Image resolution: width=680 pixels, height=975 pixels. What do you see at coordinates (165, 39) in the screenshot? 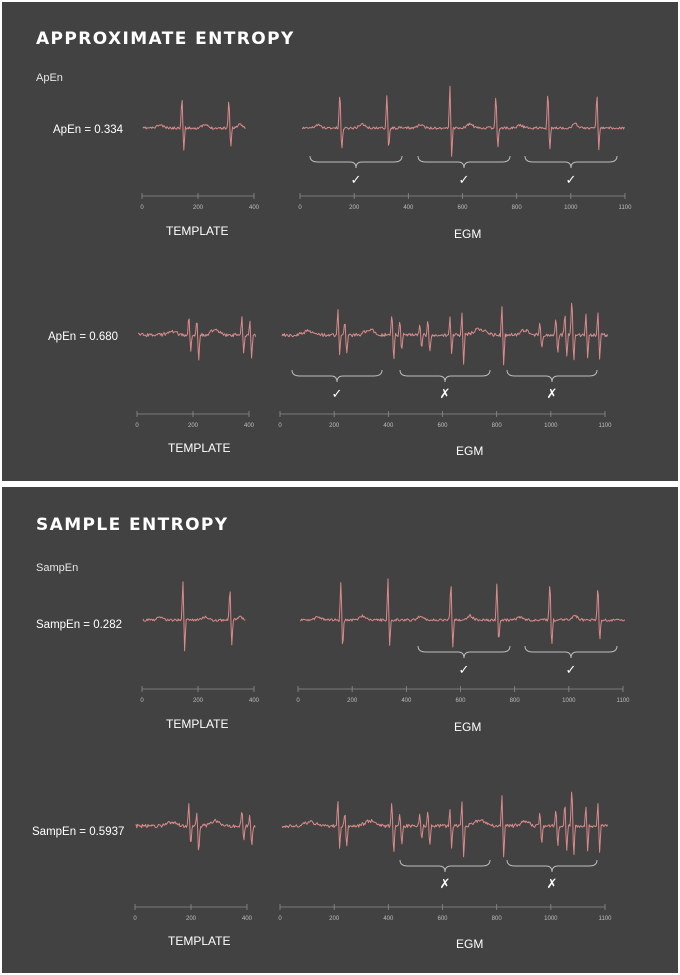
I see `panel-title: APPROXIMATE ENTROPY` at bounding box center [165, 39].